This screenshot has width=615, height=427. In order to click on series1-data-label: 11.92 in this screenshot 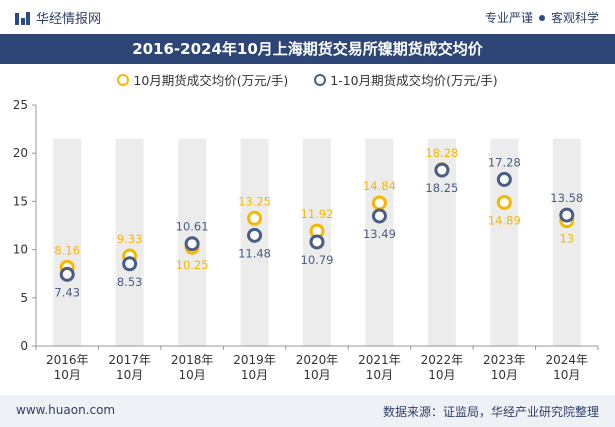, I will do `click(317, 214)`.